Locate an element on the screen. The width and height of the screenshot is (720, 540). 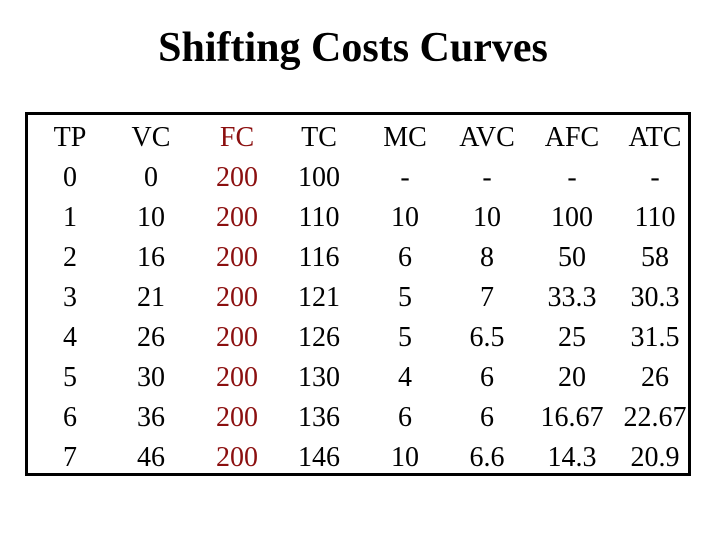
cell-avc: 8 is located at coordinates (487, 257).